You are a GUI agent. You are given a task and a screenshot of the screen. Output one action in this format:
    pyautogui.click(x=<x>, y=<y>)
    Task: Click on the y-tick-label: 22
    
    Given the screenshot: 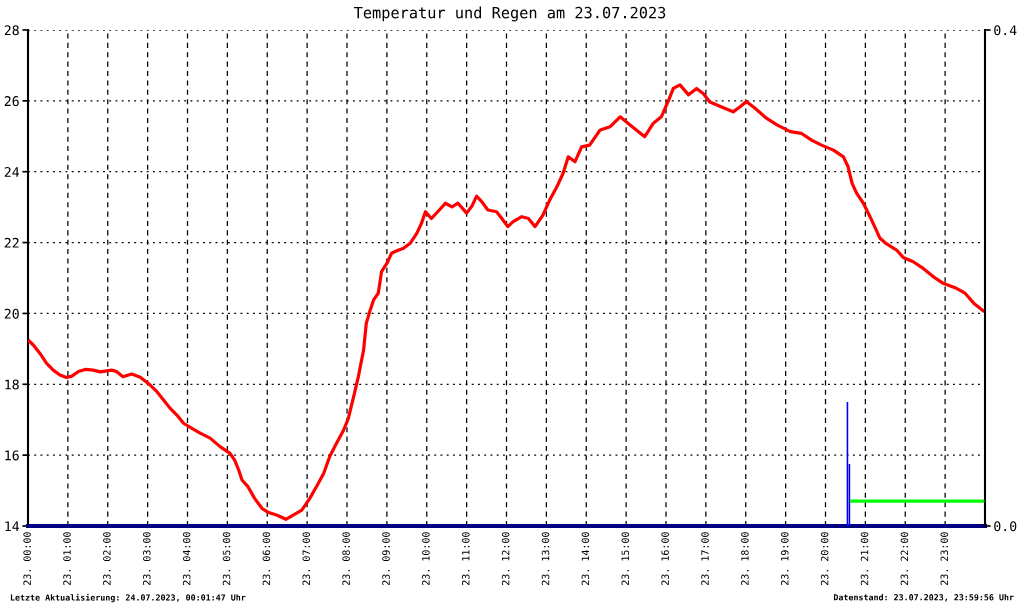 What is the action you would take?
    pyautogui.click(x=11, y=242)
    